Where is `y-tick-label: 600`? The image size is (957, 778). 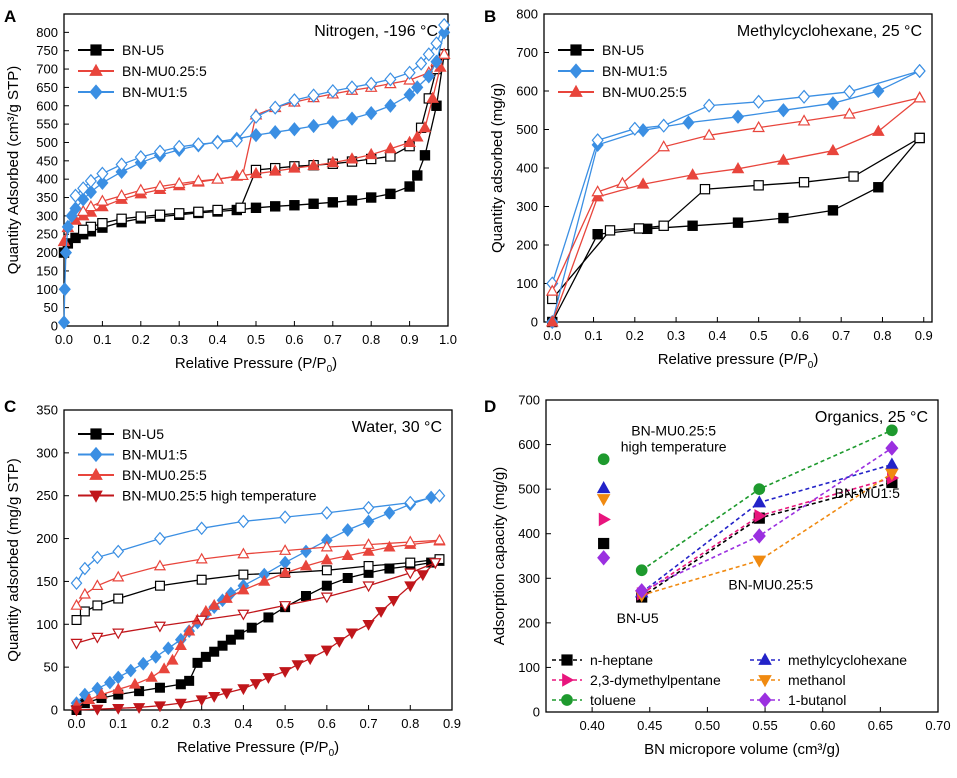
y-tick-label: 600 is located at coordinates (47, 105).